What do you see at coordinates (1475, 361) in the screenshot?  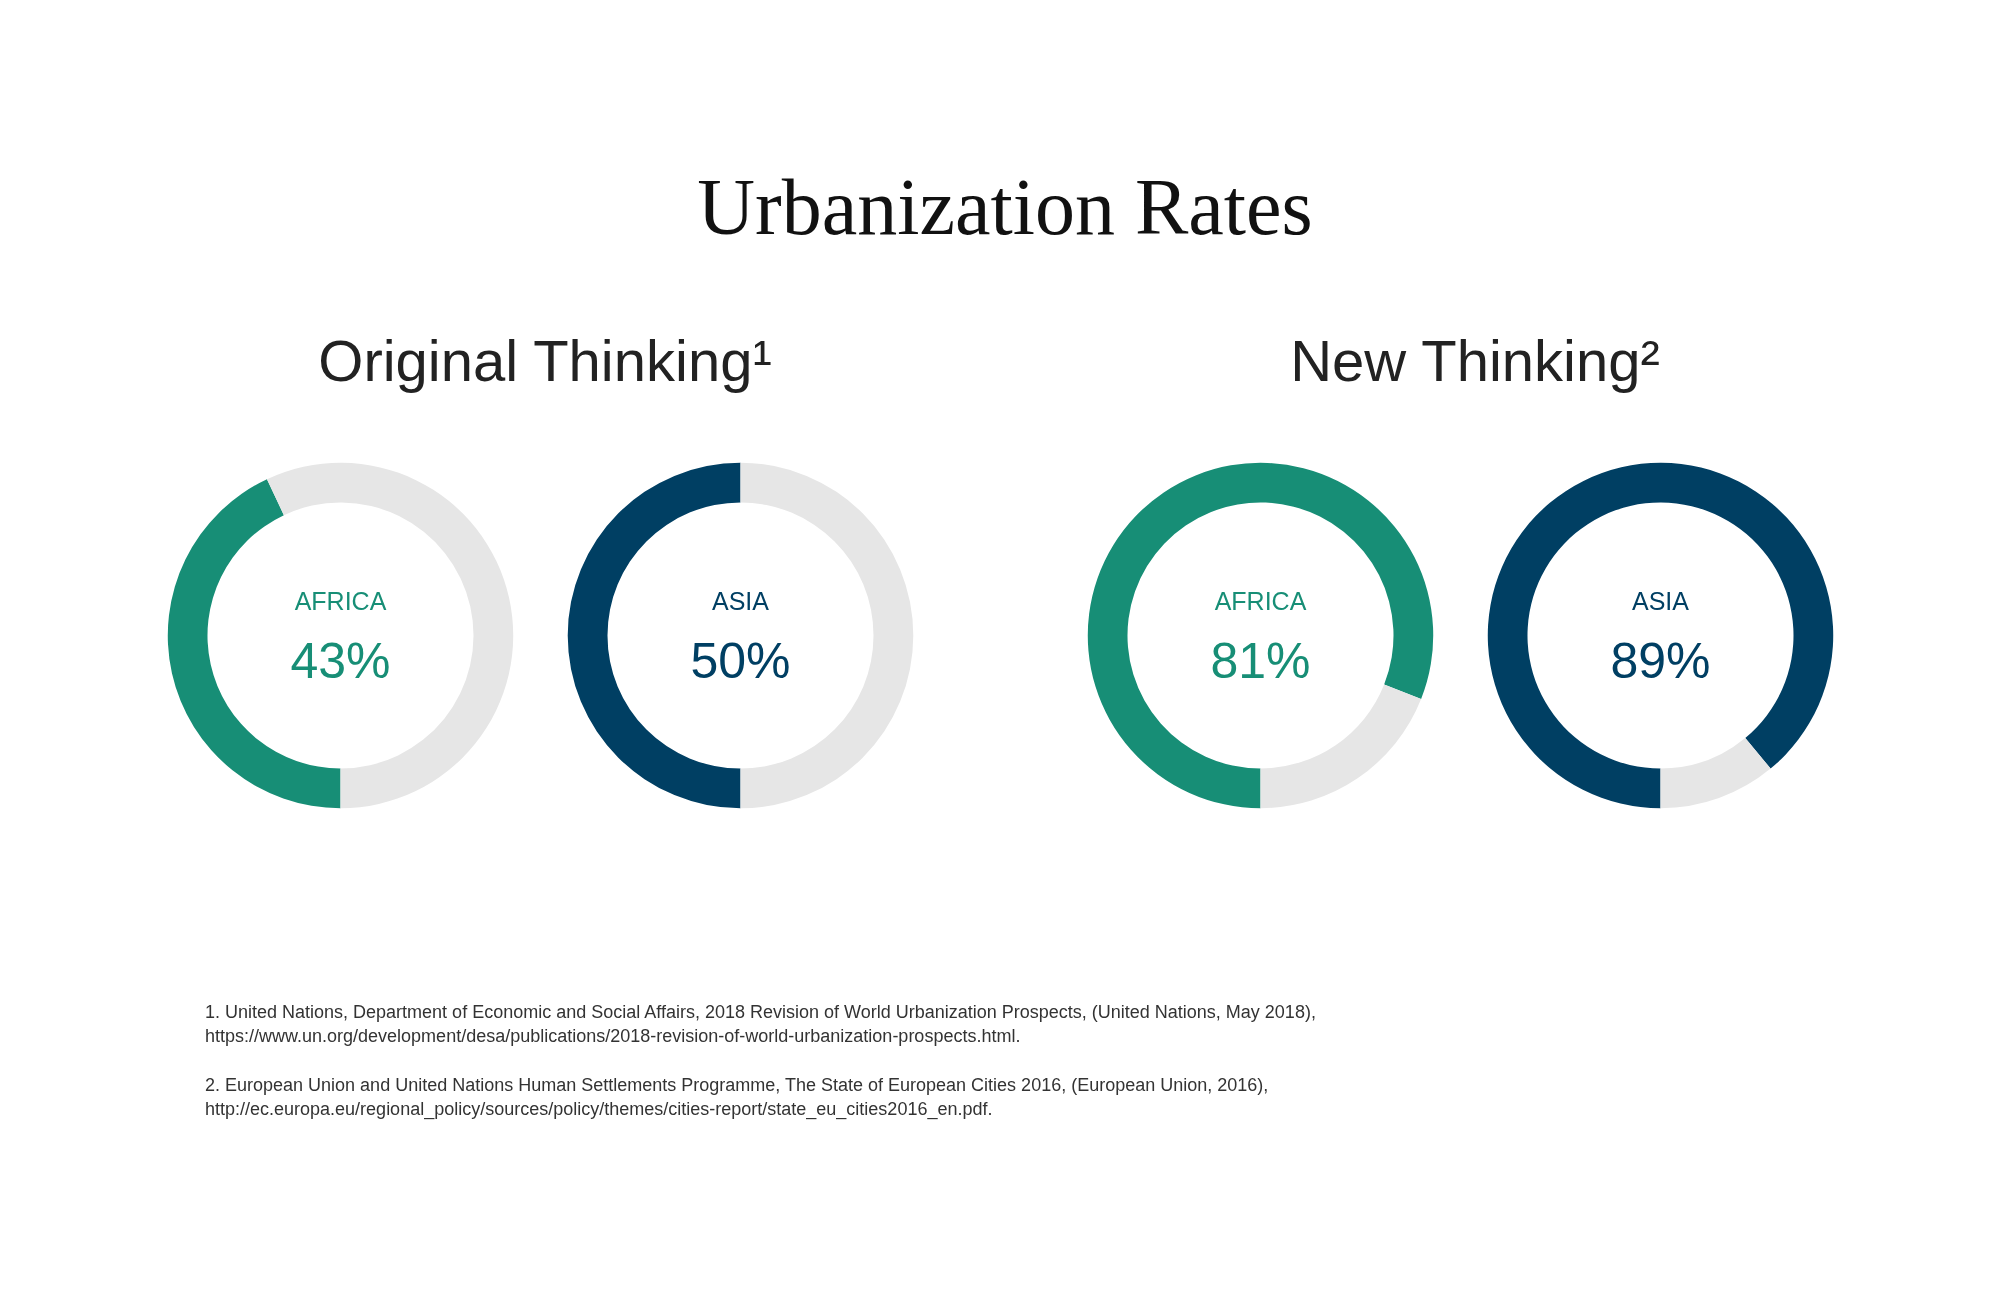 I see `chart-subtitle: New Thinking²` at bounding box center [1475, 361].